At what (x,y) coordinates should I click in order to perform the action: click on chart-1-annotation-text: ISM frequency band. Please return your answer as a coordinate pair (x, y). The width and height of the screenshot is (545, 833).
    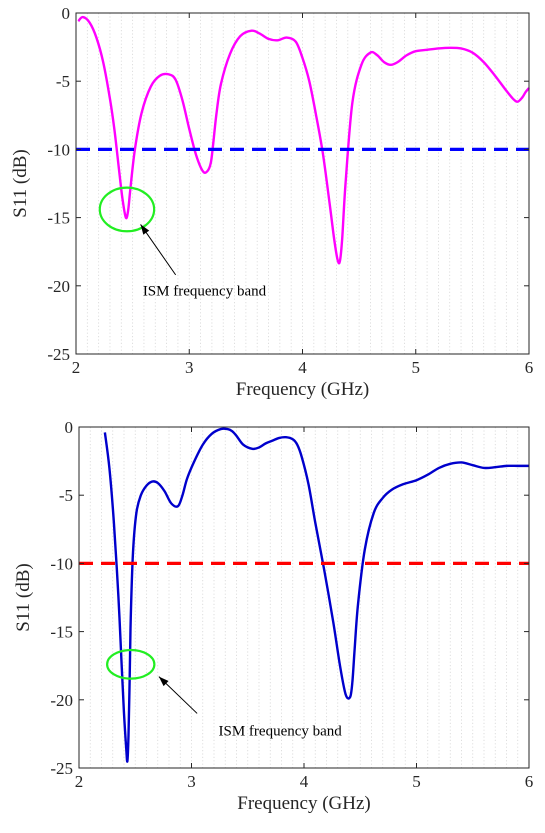
    Looking at the image, I should click on (281, 731).